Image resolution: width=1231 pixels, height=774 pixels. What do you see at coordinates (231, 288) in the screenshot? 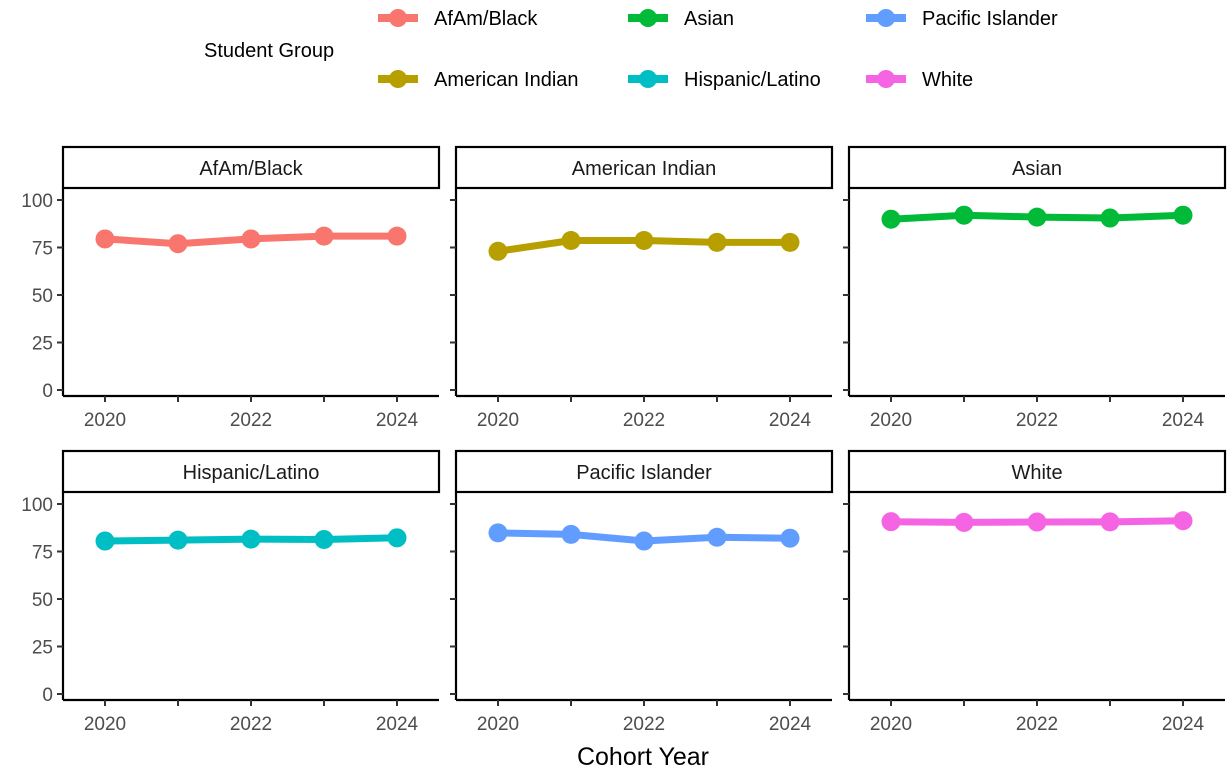
I see `facet-panel-afam-black: AfAm/Black 0 25 50 75 100 2020 2022 2024` at bounding box center [231, 288].